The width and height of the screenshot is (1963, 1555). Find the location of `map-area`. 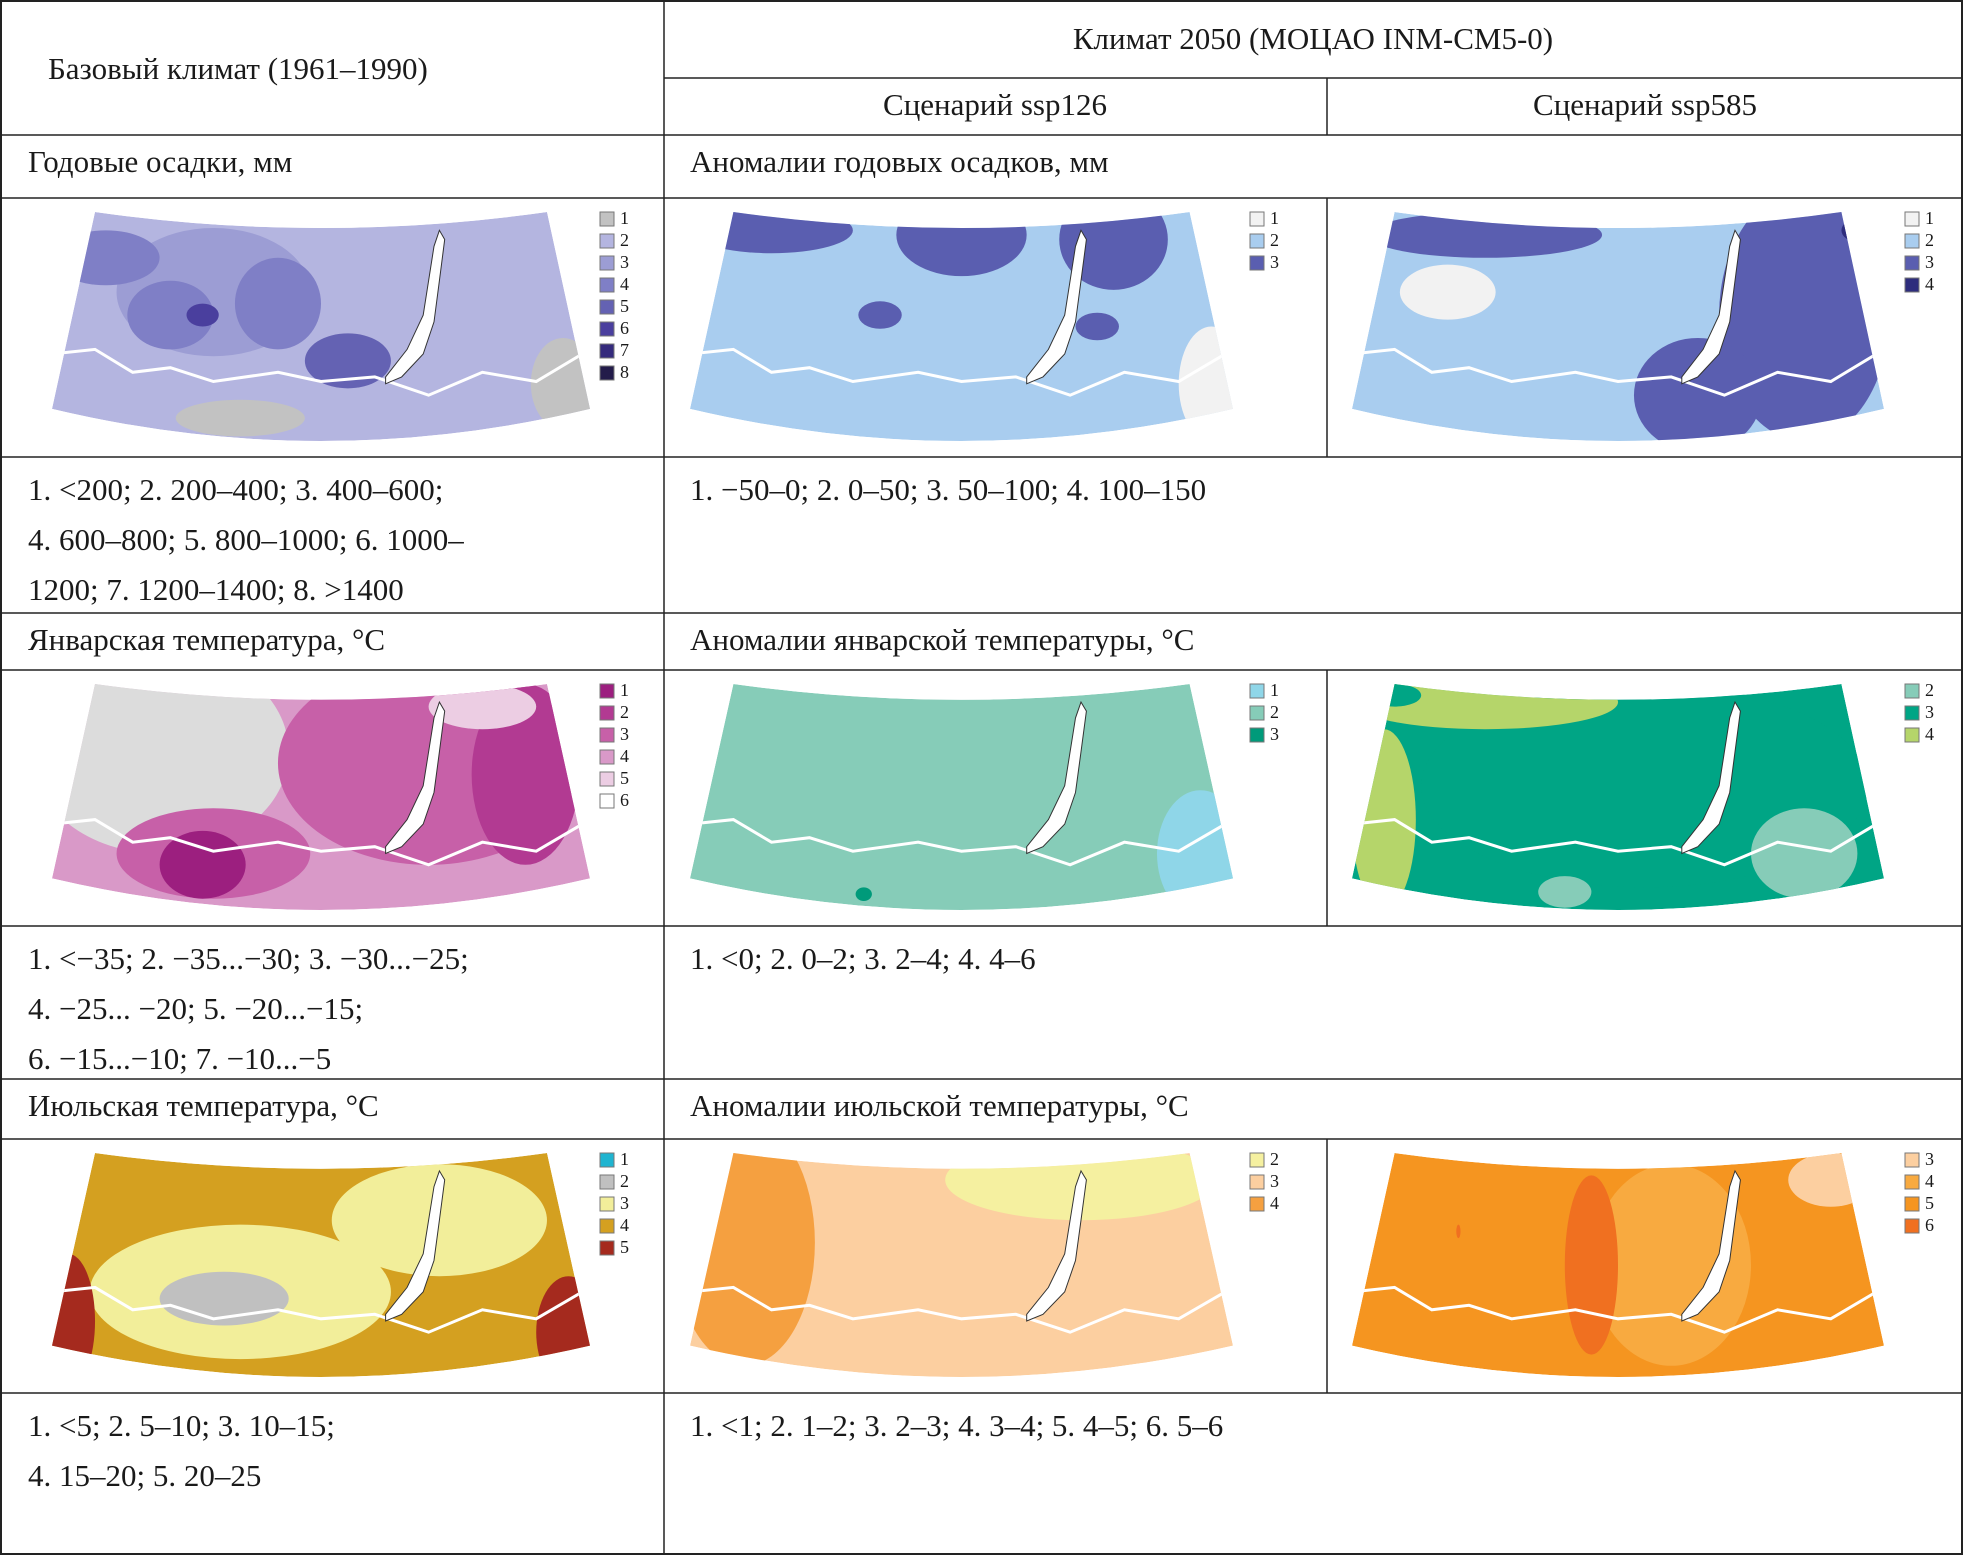

map-area is located at coordinates (961, 797).